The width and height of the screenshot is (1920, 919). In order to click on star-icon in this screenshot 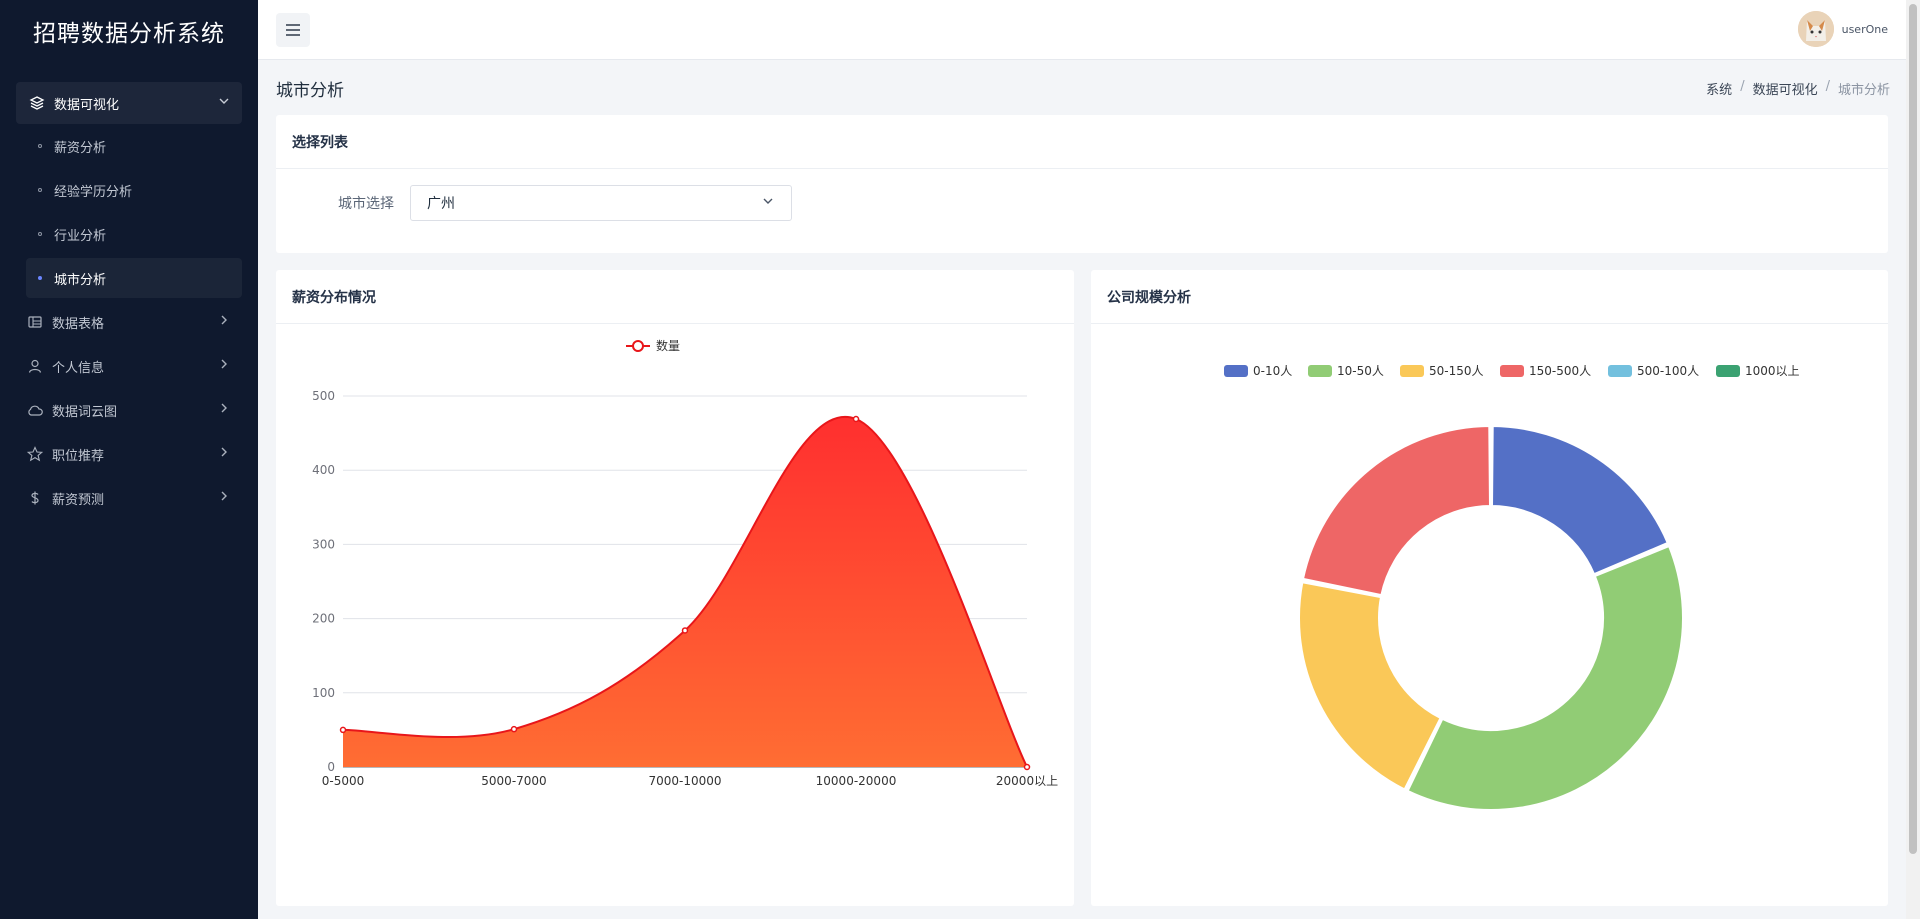, I will do `click(35, 454)`.